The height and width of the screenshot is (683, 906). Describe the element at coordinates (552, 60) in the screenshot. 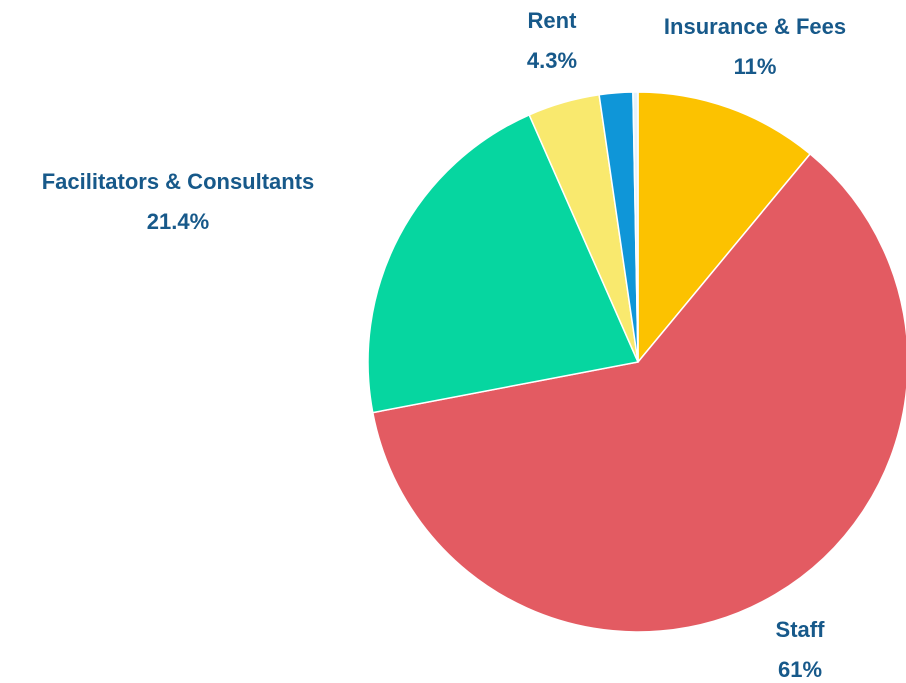

I see `slice-value-label: 4.3%` at that location.